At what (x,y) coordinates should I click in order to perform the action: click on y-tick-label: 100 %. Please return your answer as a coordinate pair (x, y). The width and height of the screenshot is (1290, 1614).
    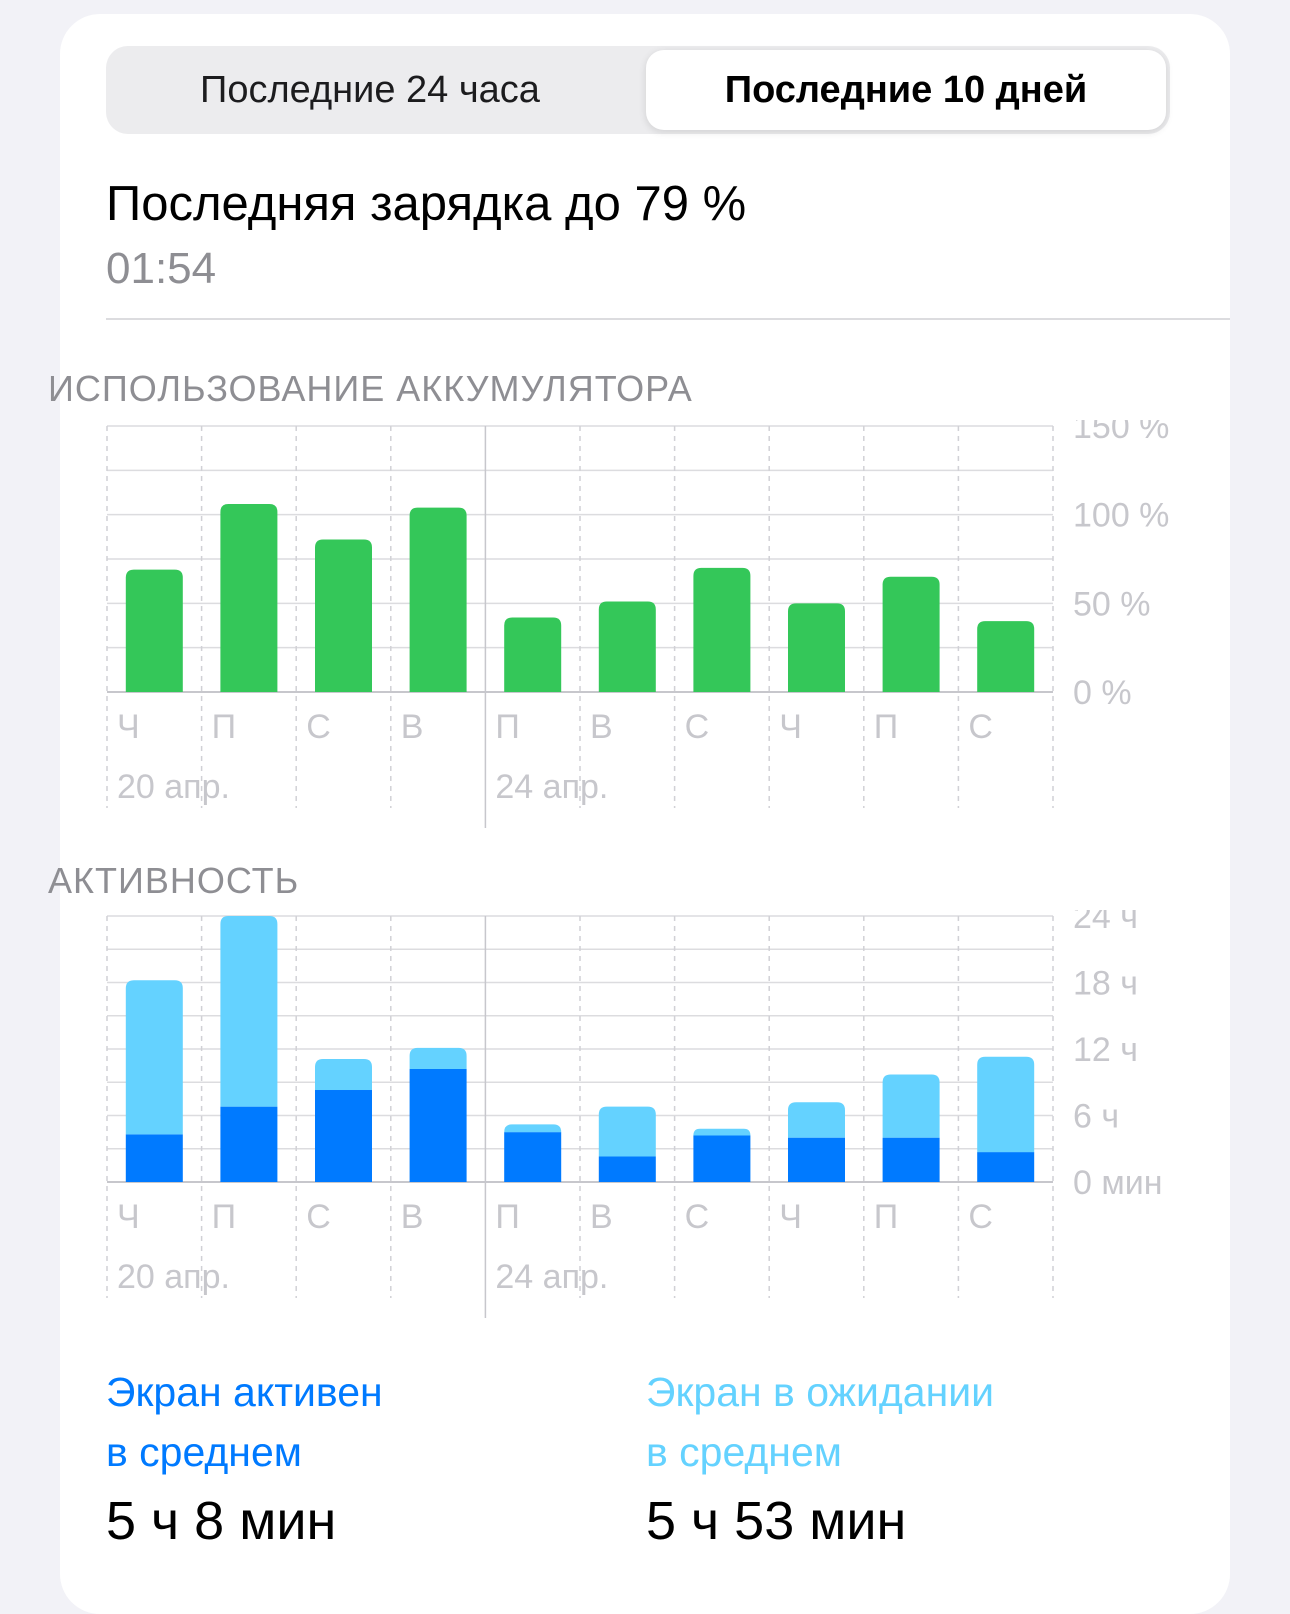
    Looking at the image, I should click on (1121, 516).